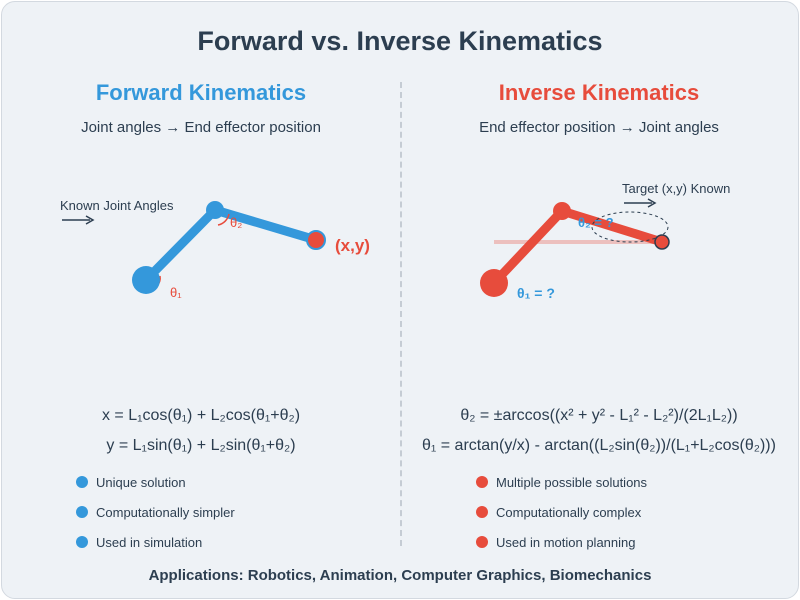  Describe the element at coordinates (630, 227) in the screenshot. I see `ik-search-ellipse` at that location.